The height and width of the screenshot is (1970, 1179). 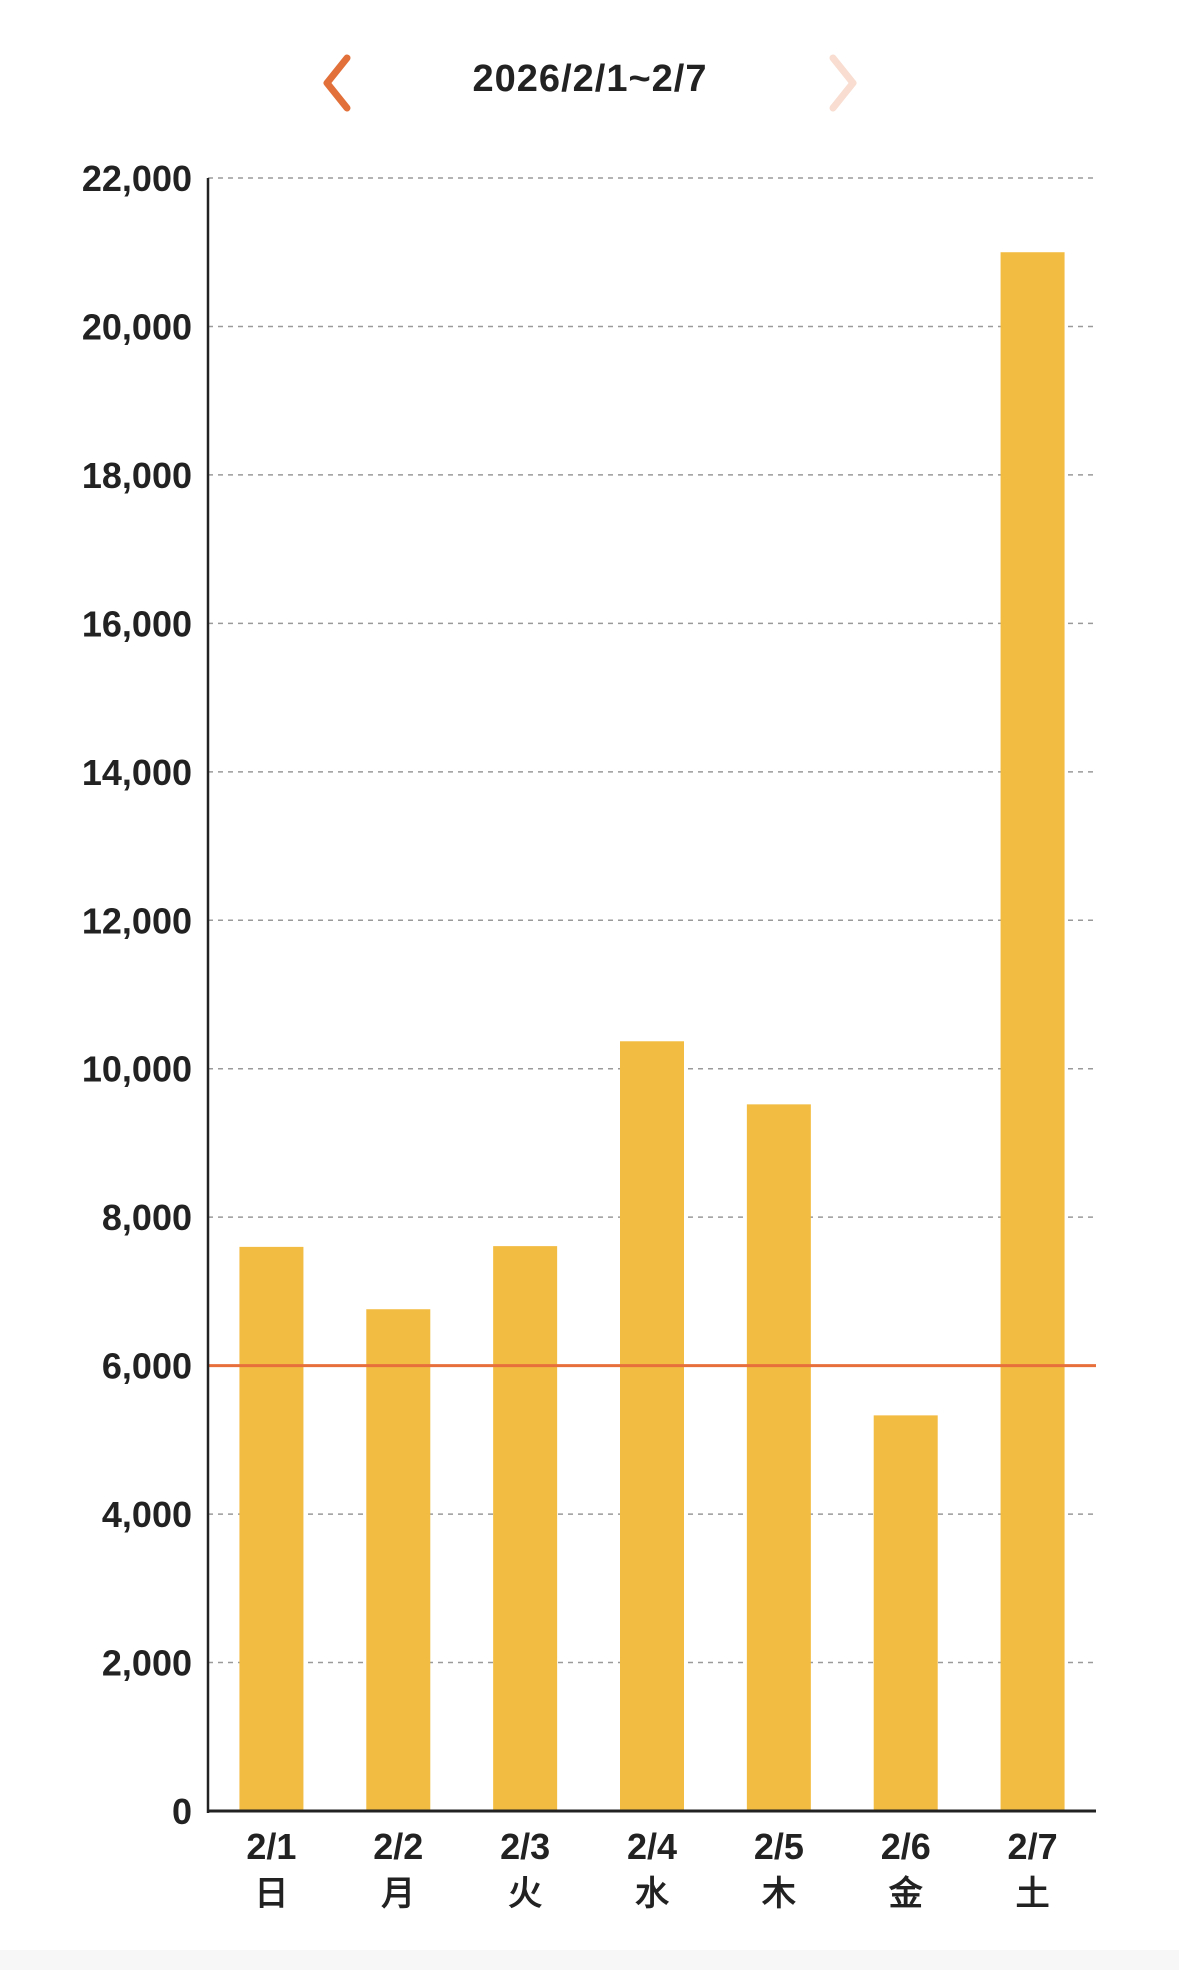 What do you see at coordinates (1033, 1894) in the screenshot?
I see `x-weekday-label: 土` at bounding box center [1033, 1894].